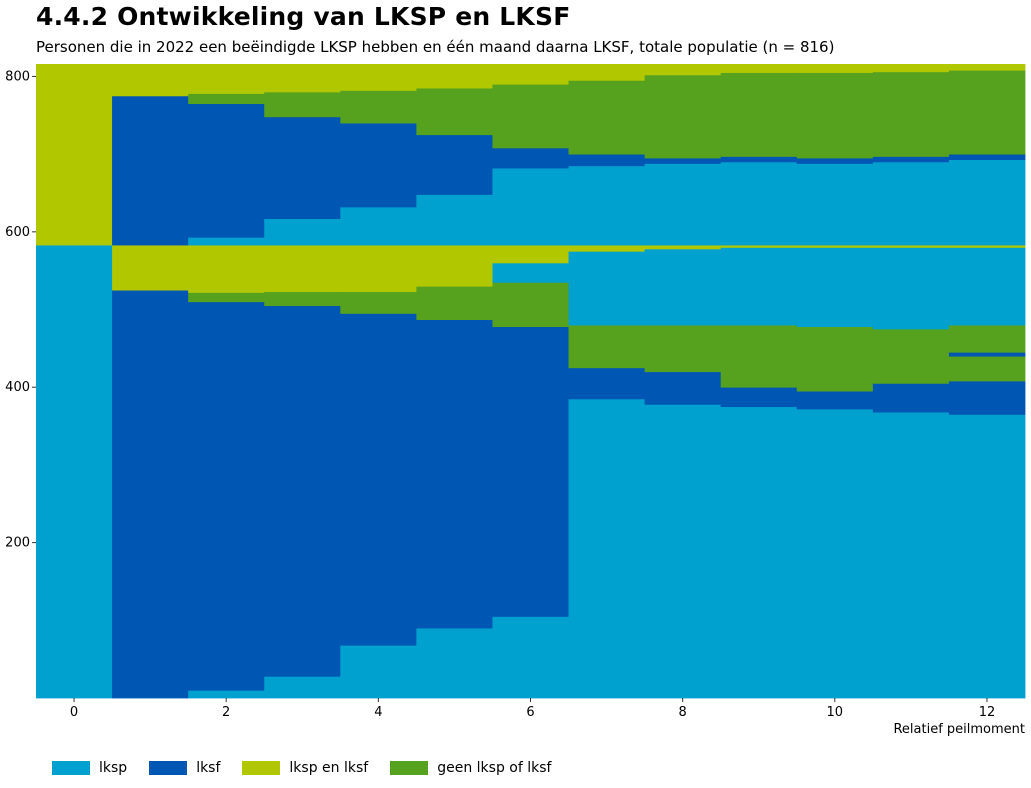  I want to click on segment-lksp-en-lksf-x2, so click(226, 269).